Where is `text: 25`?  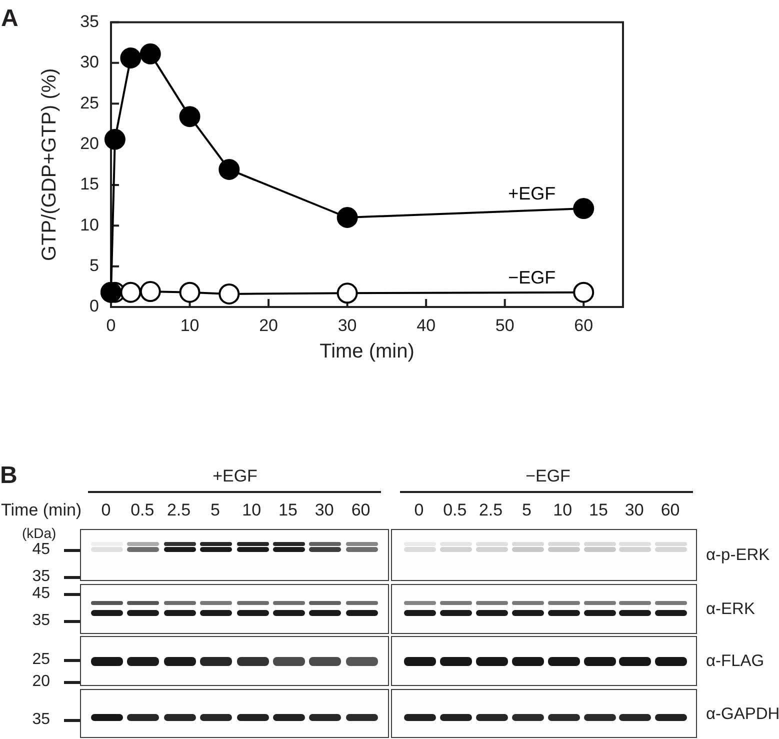
text: 25 is located at coordinates (41, 659).